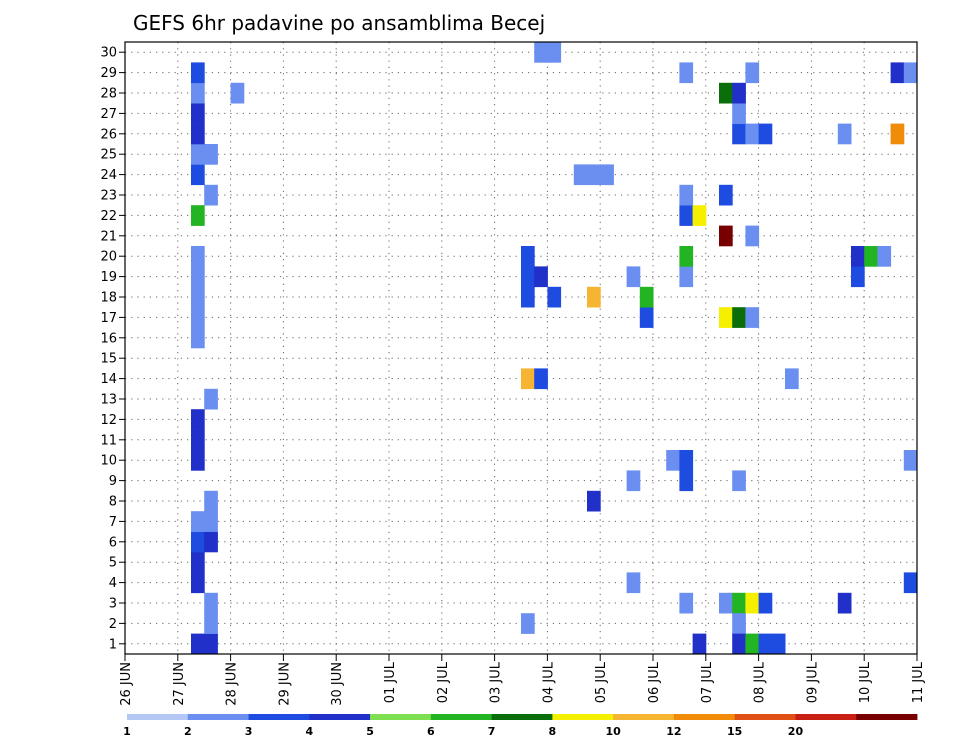  Describe the element at coordinates (113, 644) in the screenshot. I see `y-tick-label: 1` at that location.